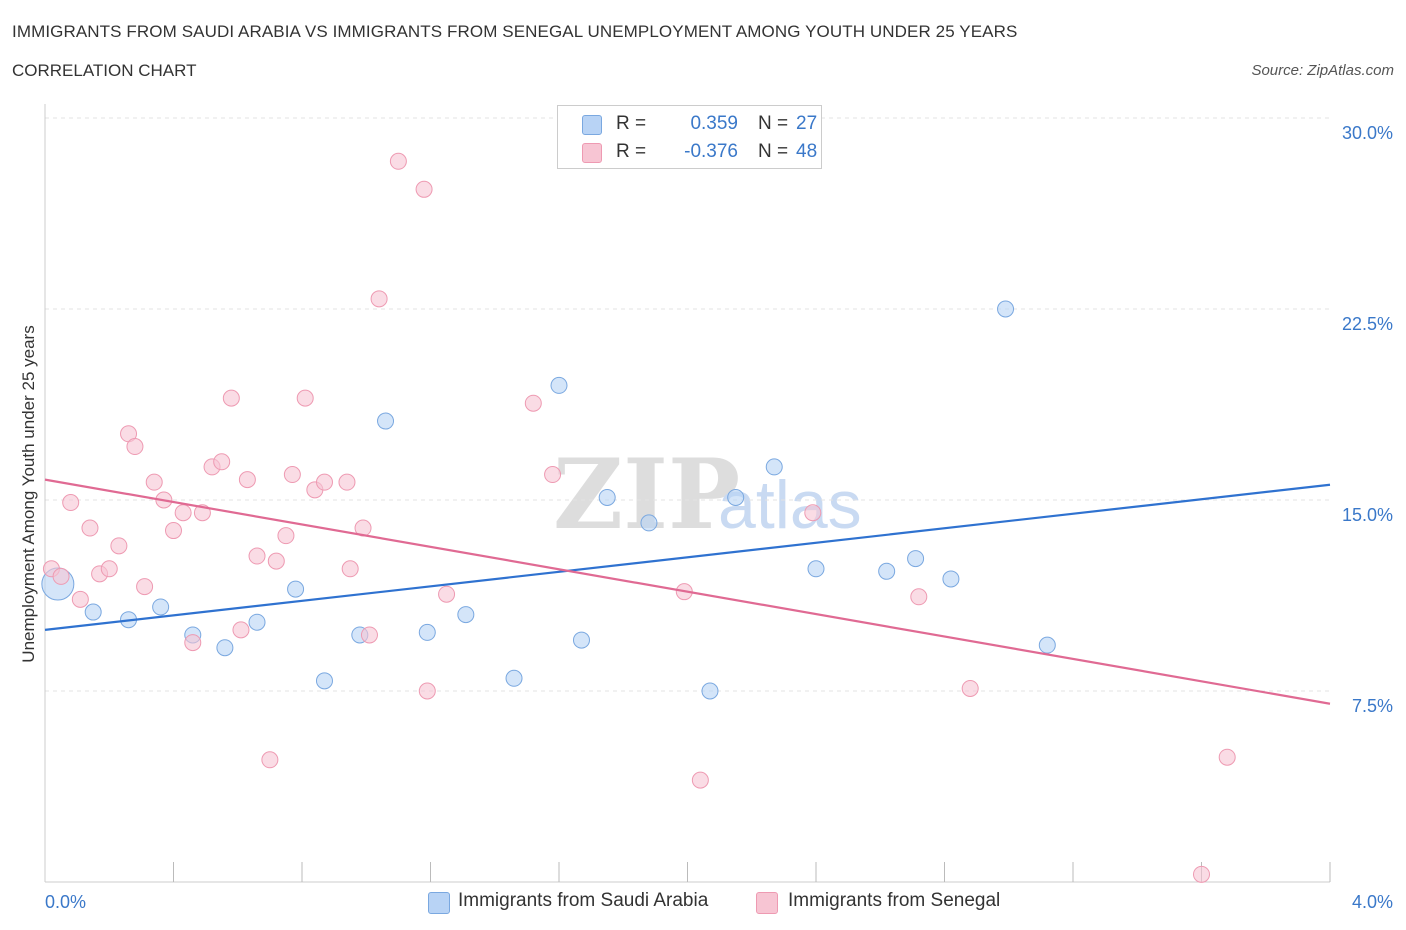 The image size is (1406, 930). I want to click on bottom-legend-swatch-saudi-arabia, so click(439, 903).